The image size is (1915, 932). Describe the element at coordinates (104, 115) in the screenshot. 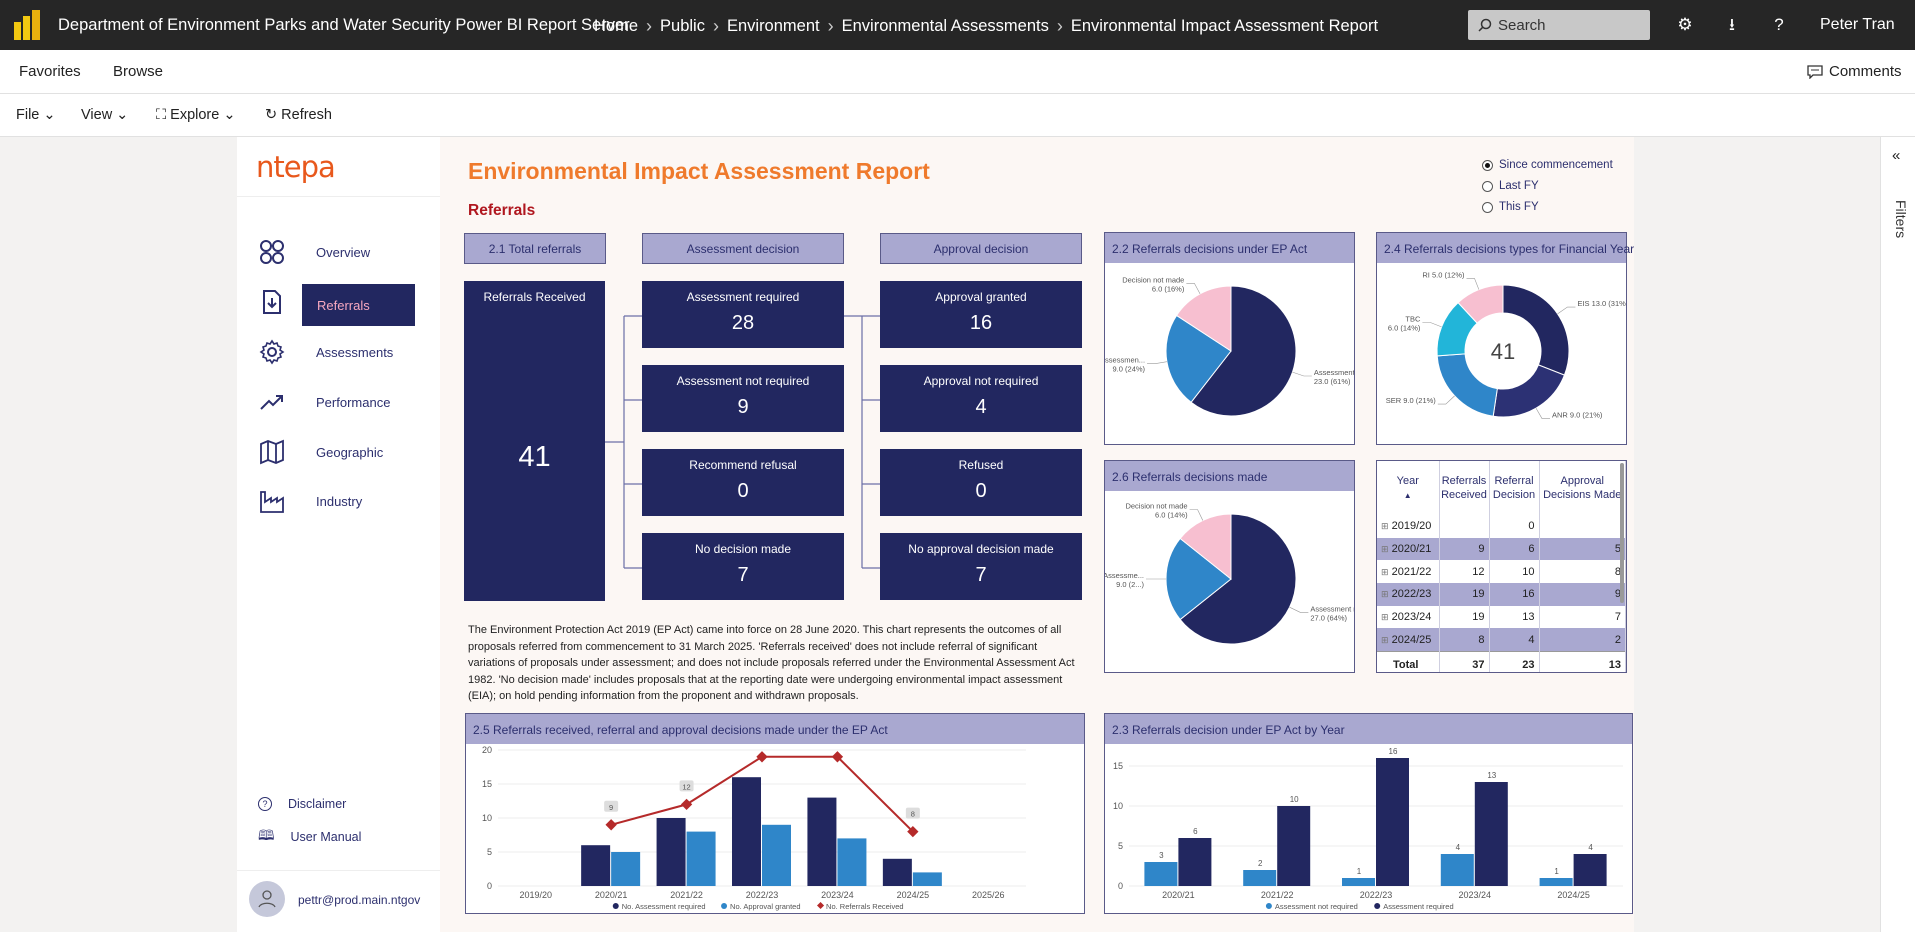

I see `view-menu: View ⌄` at that location.